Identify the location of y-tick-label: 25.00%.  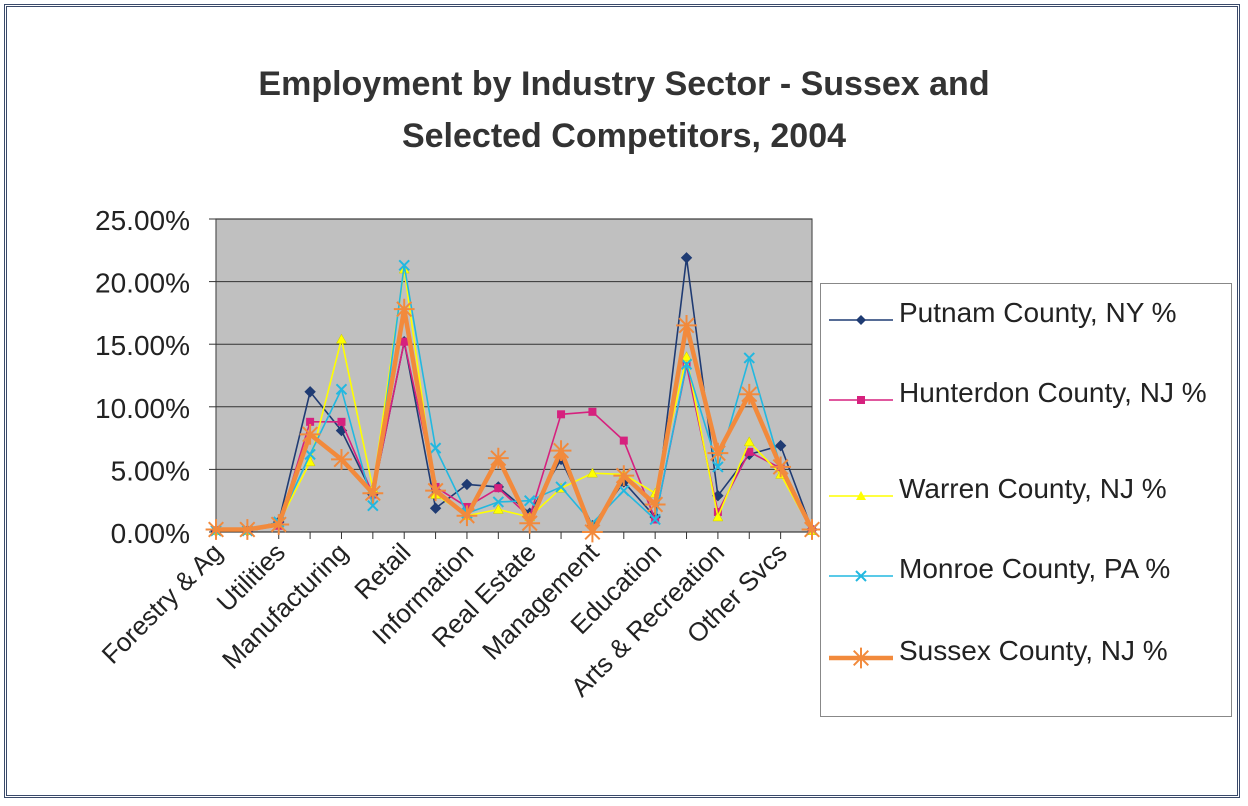
(142, 220).